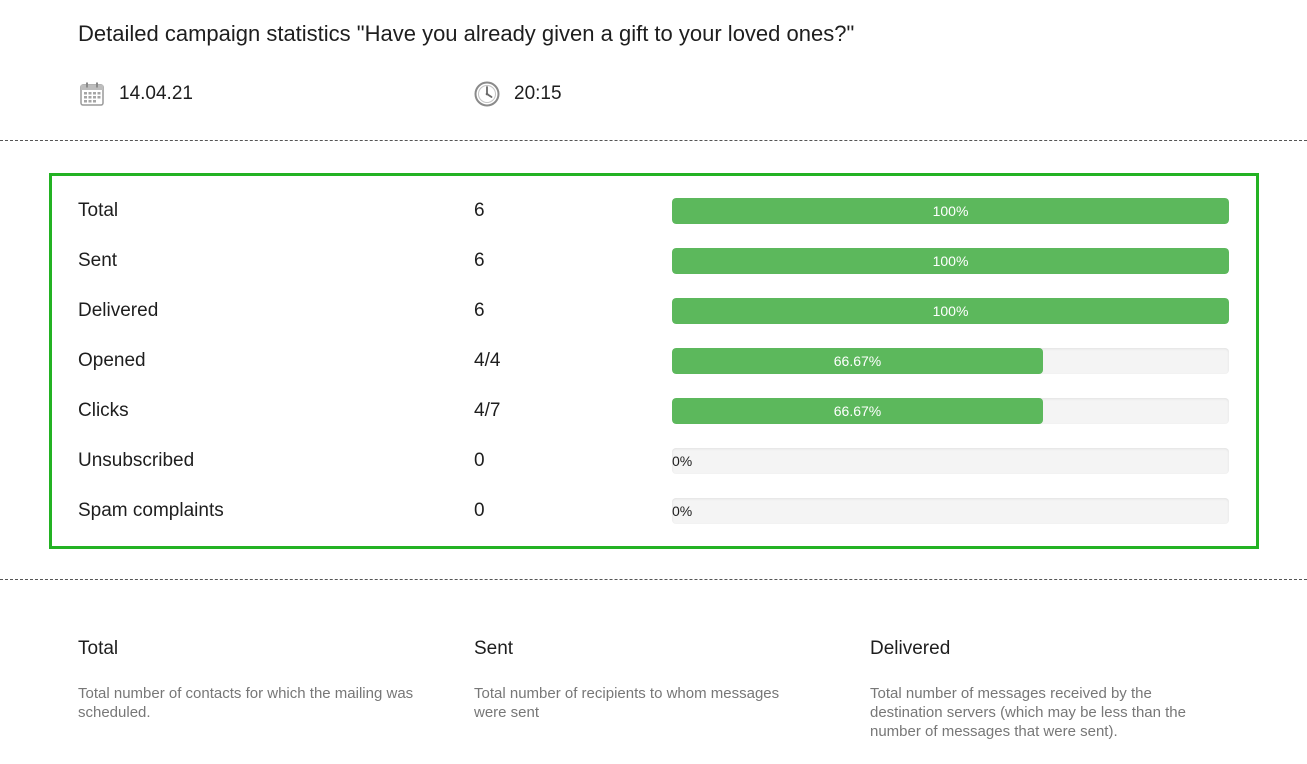 The image size is (1307, 764). What do you see at coordinates (654, 511) in the screenshot?
I see `stat-row-spam-complaints: Spam complaints 0 0%` at bounding box center [654, 511].